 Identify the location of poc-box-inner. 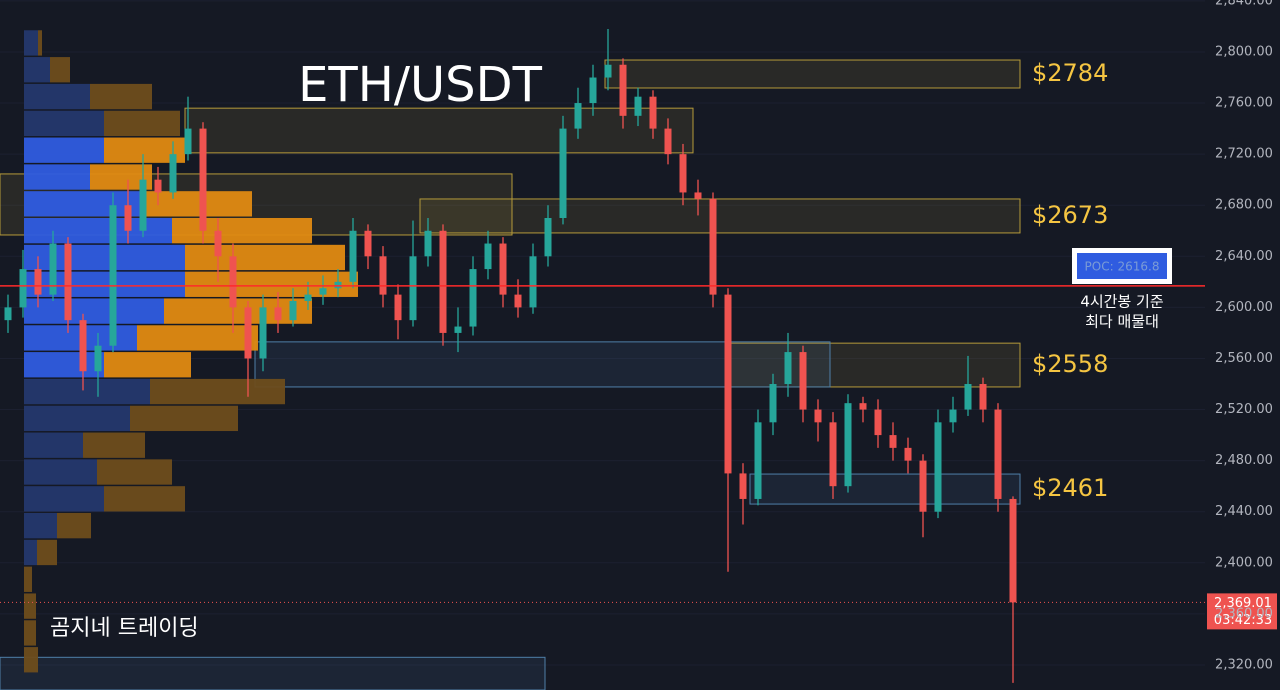
(1122, 266).